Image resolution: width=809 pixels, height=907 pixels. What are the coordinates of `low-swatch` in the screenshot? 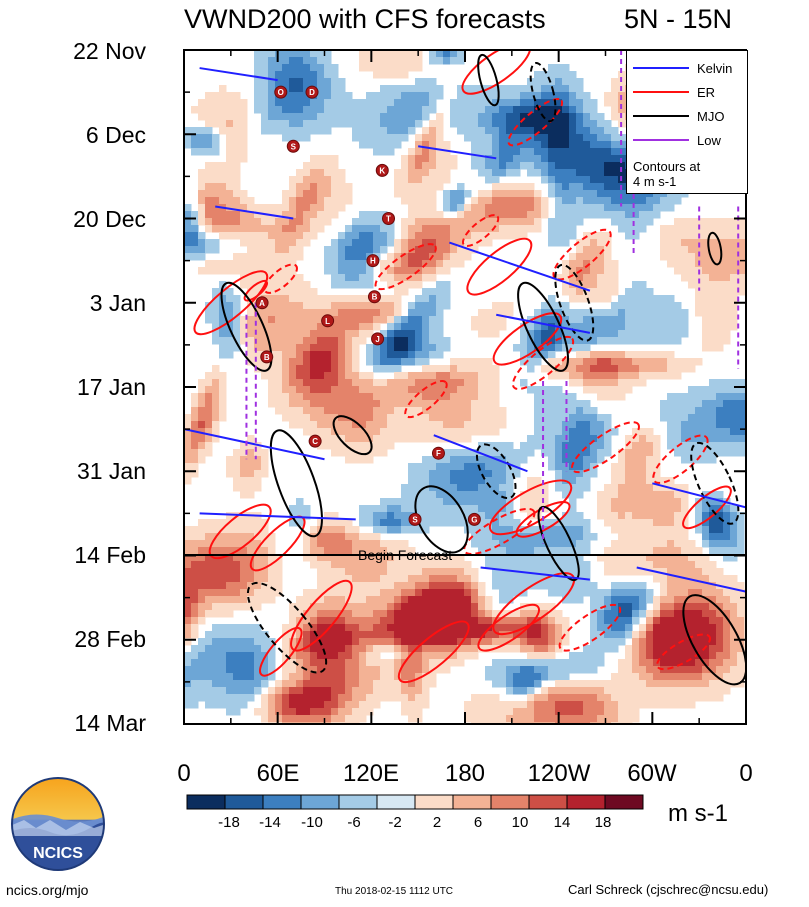 It's located at (661, 140).